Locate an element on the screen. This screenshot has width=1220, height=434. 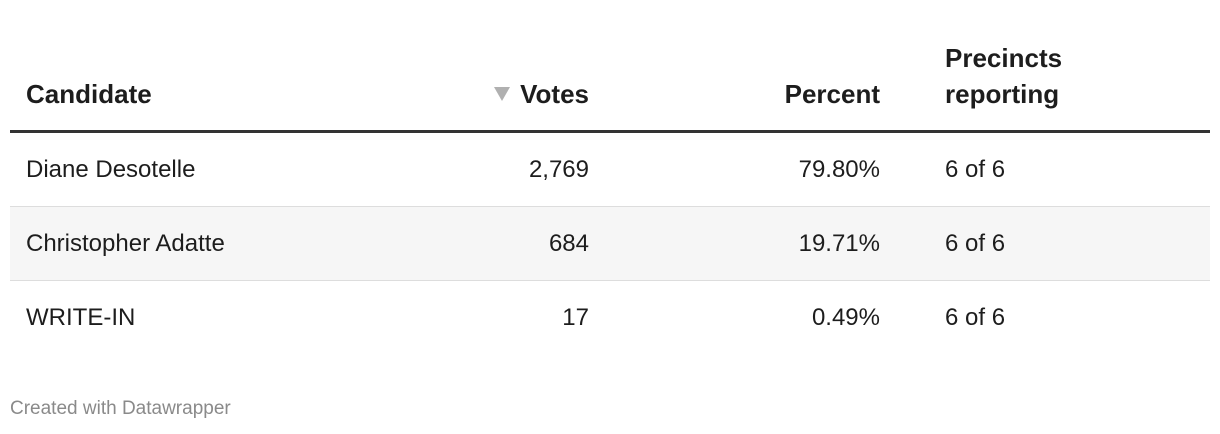
header-cell: Percent is located at coordinates (767, 86).